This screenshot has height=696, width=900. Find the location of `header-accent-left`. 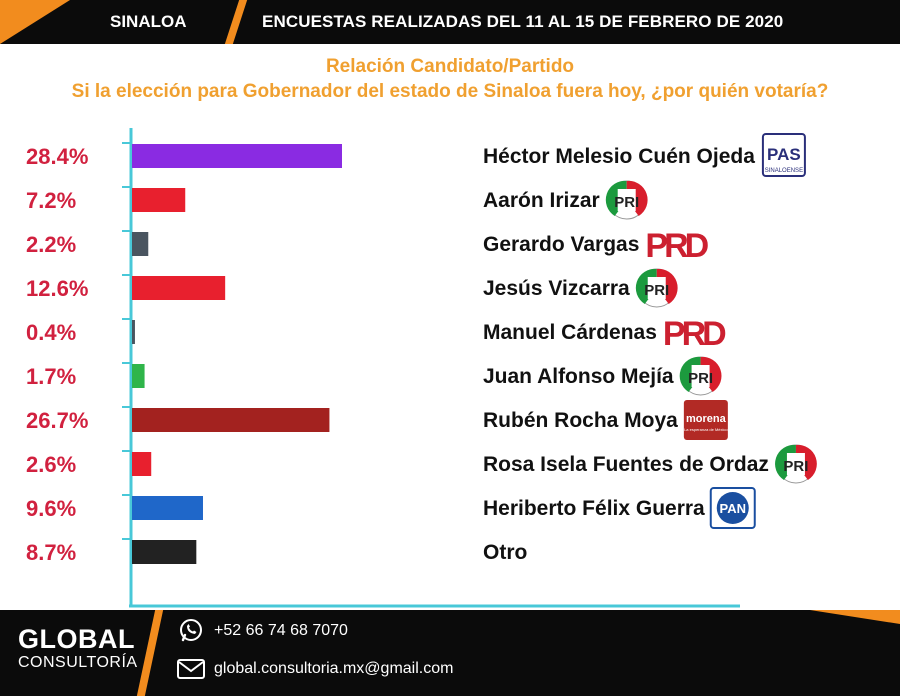

header-accent-left is located at coordinates (35, 22).